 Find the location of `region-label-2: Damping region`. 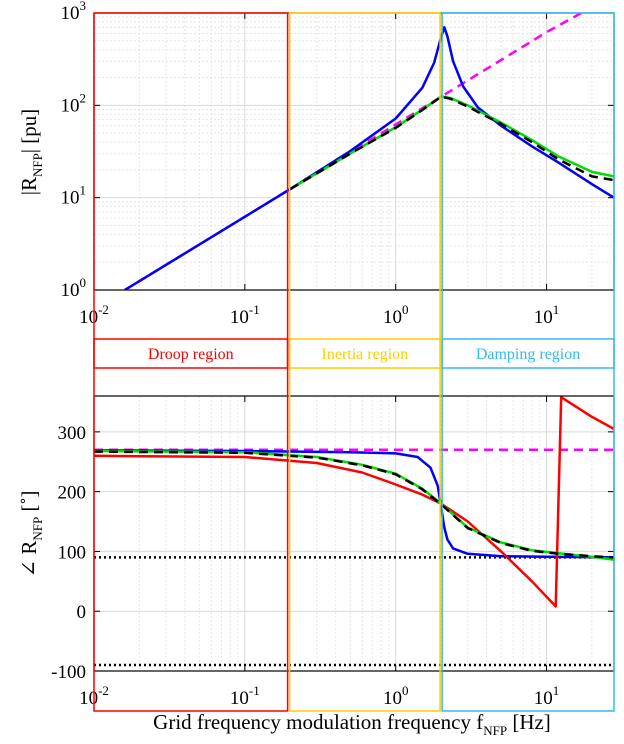

region-label-2: Damping region is located at coordinates (528, 354).